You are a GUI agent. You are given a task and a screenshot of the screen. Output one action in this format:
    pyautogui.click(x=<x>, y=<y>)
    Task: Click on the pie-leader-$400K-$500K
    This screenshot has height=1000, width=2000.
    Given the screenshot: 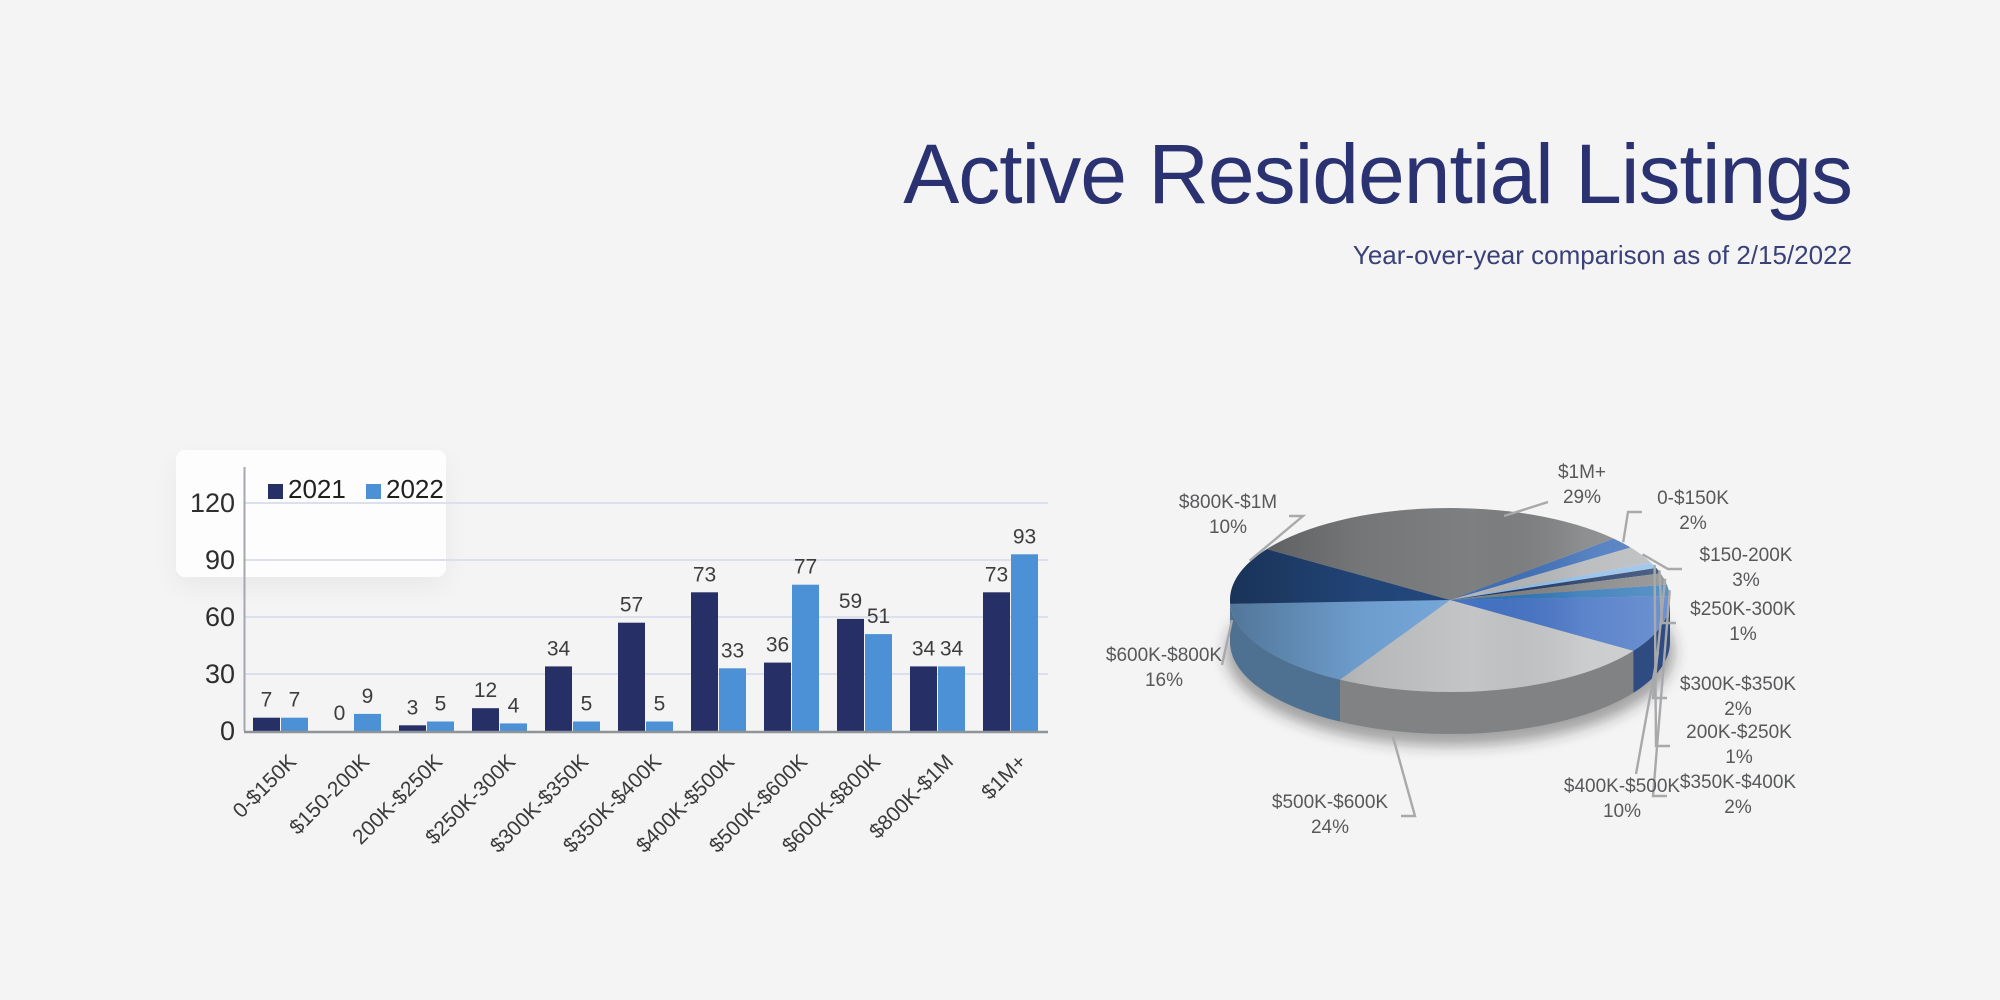 What is the action you would take?
    pyautogui.click(x=1647, y=713)
    